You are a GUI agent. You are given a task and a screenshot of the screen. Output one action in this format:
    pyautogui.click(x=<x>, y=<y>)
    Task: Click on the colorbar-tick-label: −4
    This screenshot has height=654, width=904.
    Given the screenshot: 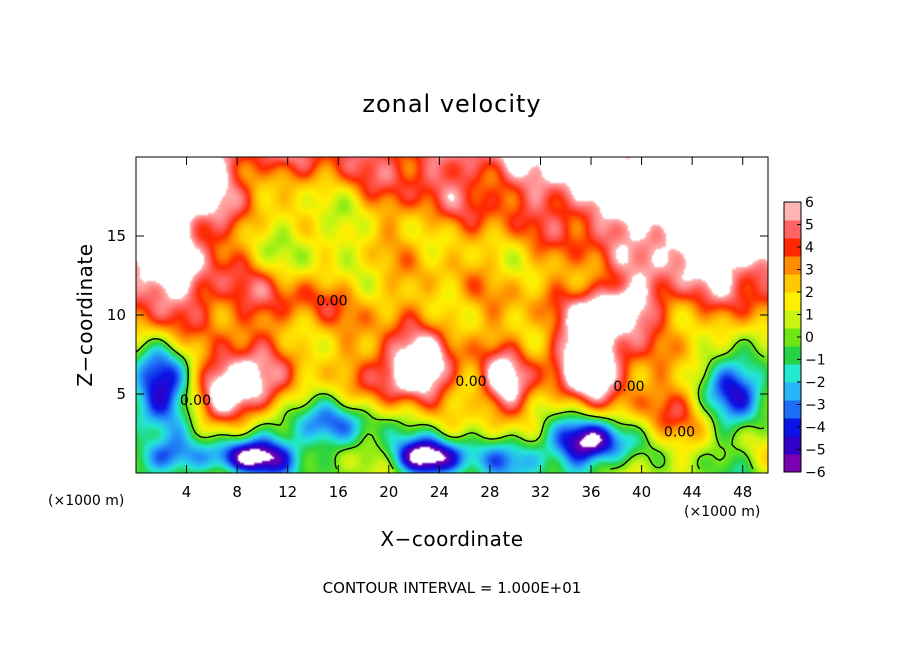 What is the action you would take?
    pyautogui.click(x=815, y=428)
    